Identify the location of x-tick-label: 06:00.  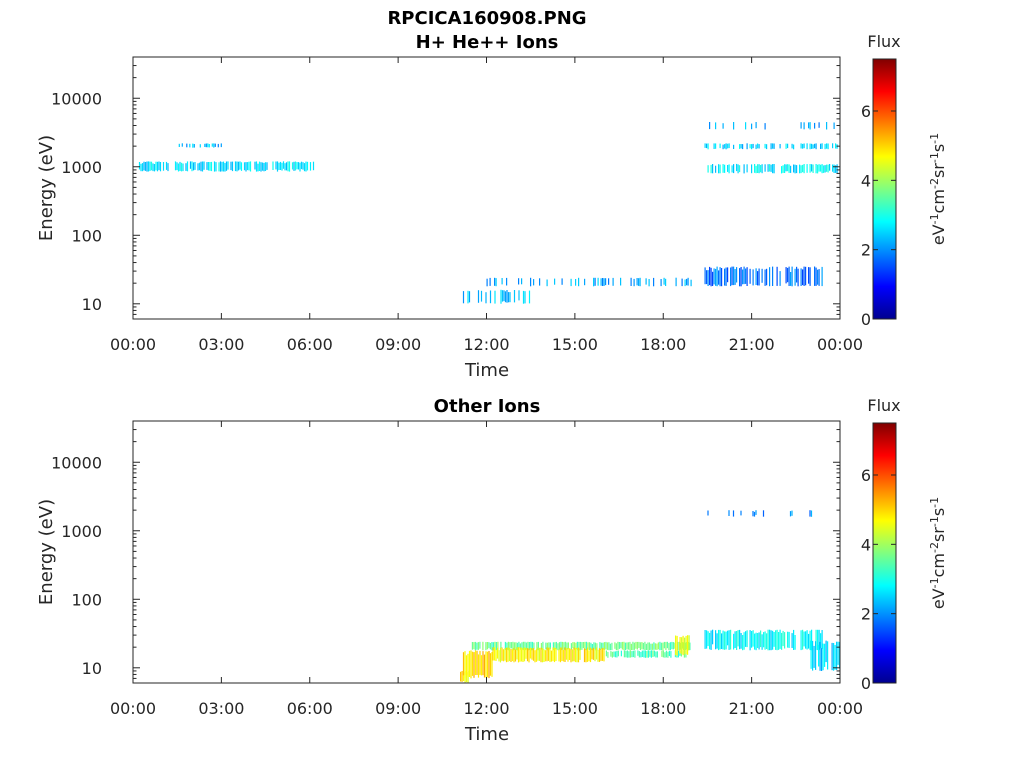
(310, 344).